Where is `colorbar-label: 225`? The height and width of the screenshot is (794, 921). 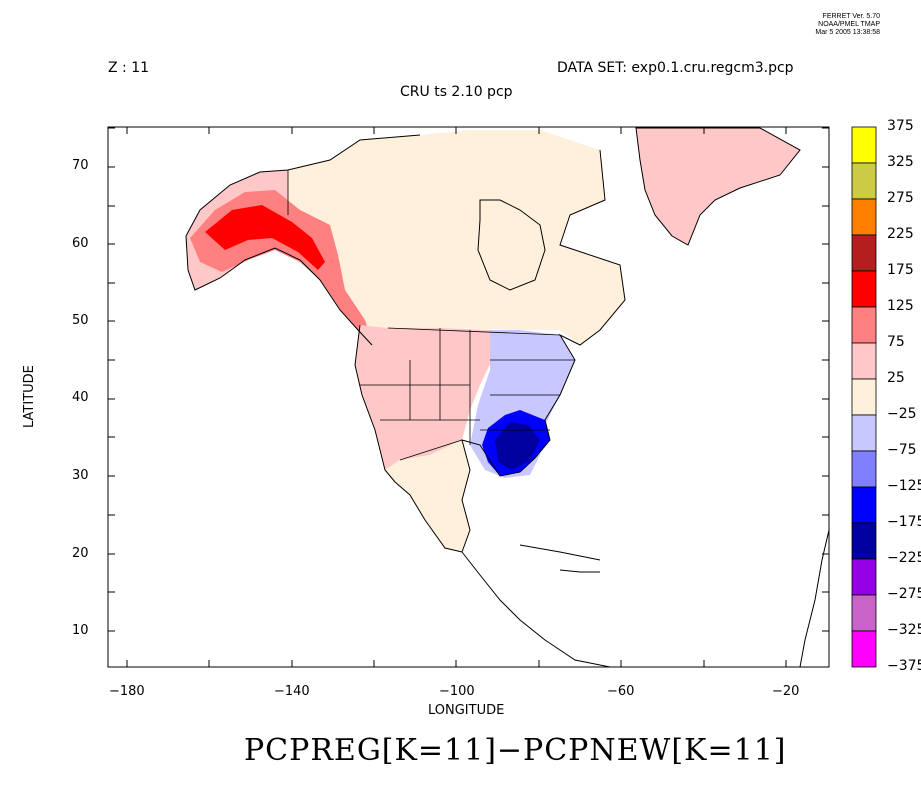
colorbar-label: 225 is located at coordinates (900, 234).